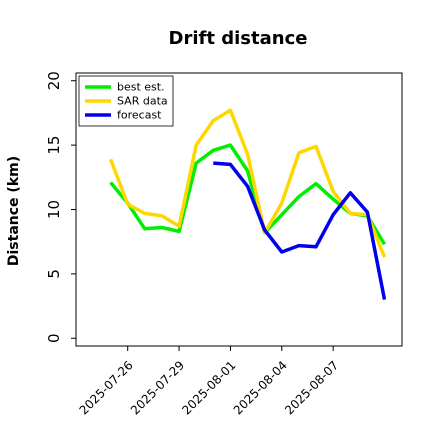 This screenshot has width=440, height=440. What do you see at coordinates (54, 80) in the screenshot?
I see `y-tick-label: 20` at bounding box center [54, 80].